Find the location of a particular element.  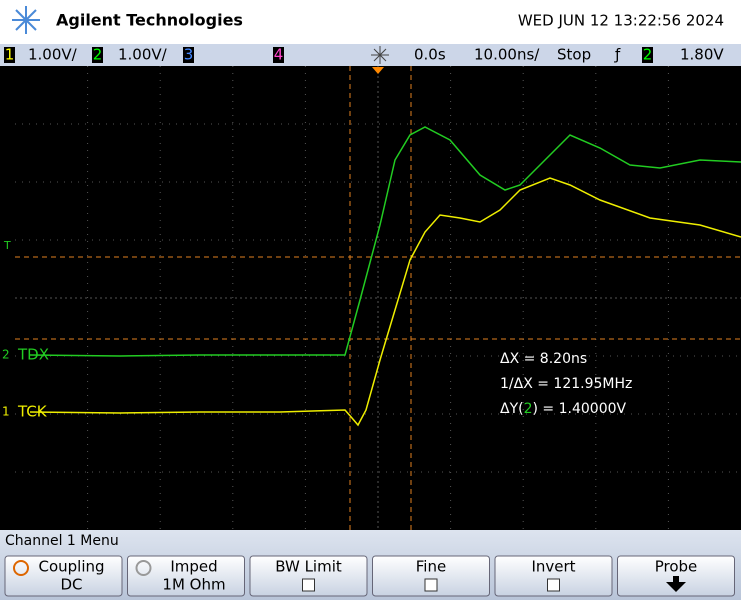

ch2-badge: 2 is located at coordinates (98, 55).